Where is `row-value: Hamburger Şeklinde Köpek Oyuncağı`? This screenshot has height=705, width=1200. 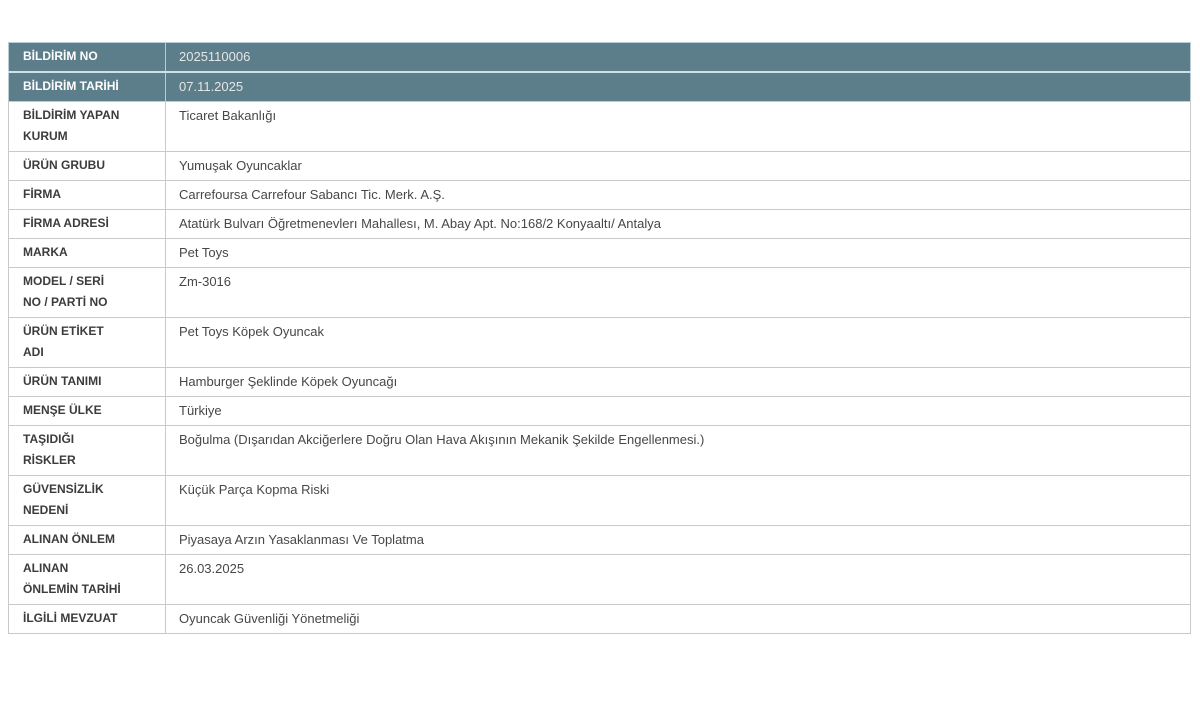 row-value: Hamburger Şeklinde Köpek Oyuncağı is located at coordinates (678, 382).